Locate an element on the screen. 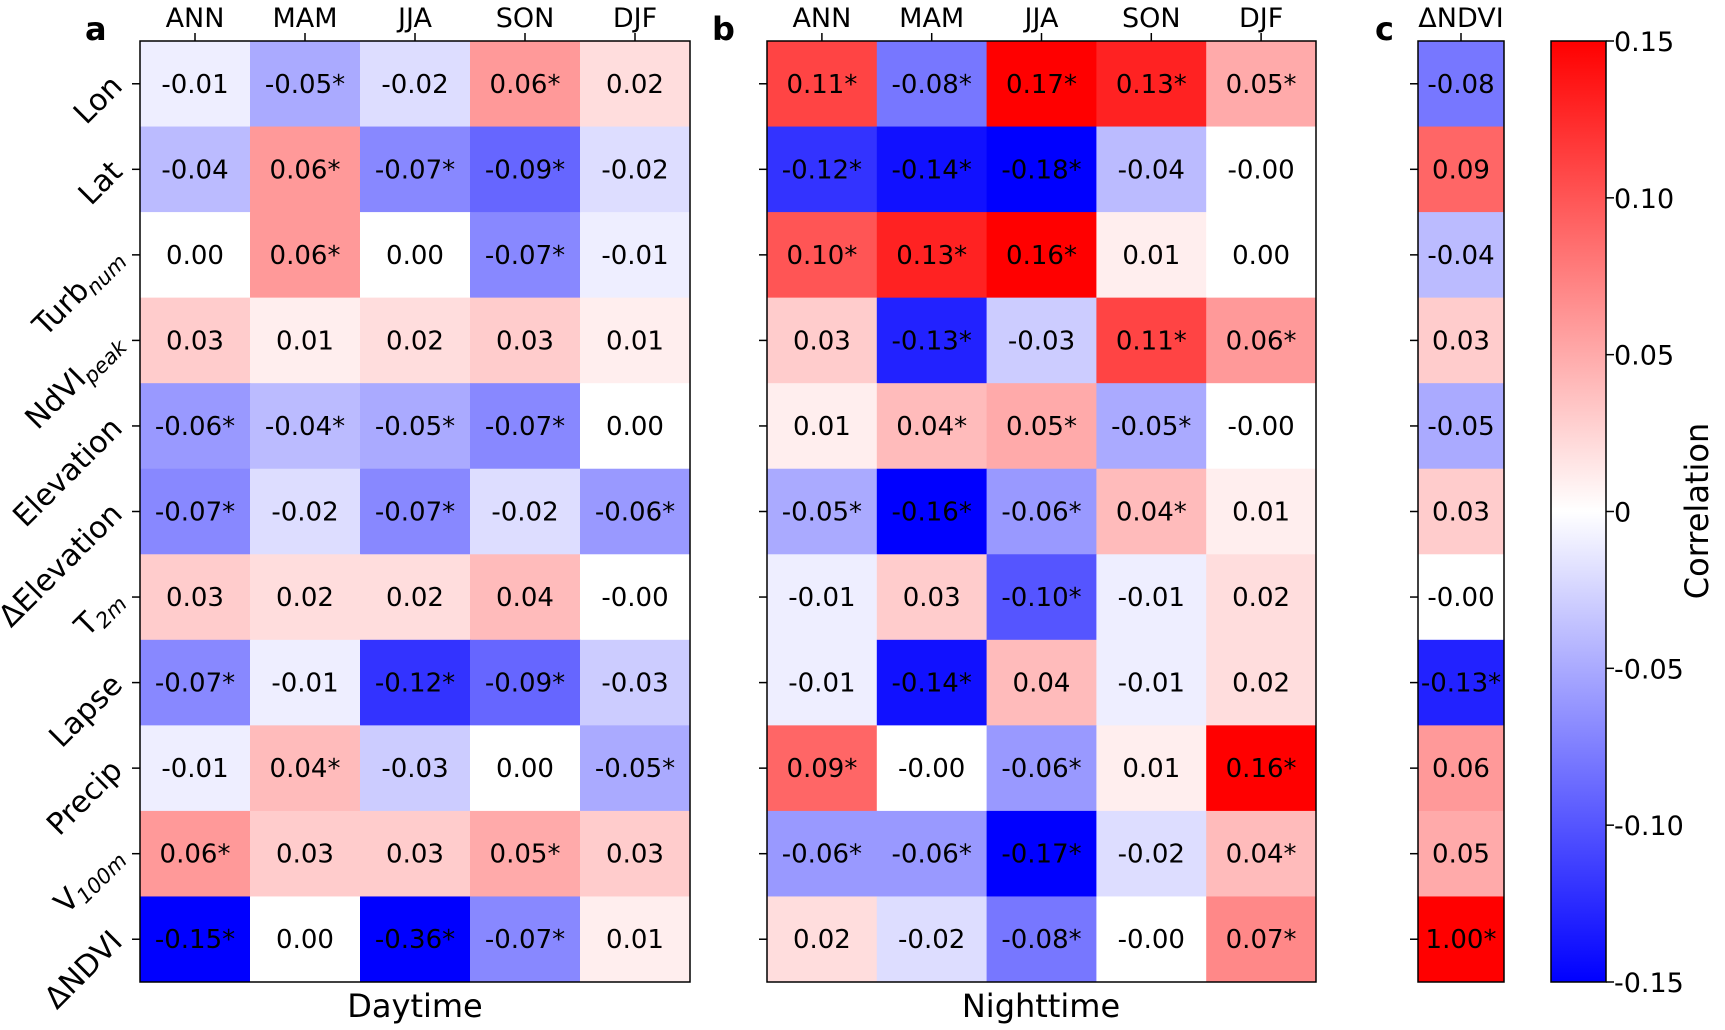 Image resolution: width=1725 pixels, height=1030 pixels. cell-value-label: 0.00 is located at coordinates (415, 256).